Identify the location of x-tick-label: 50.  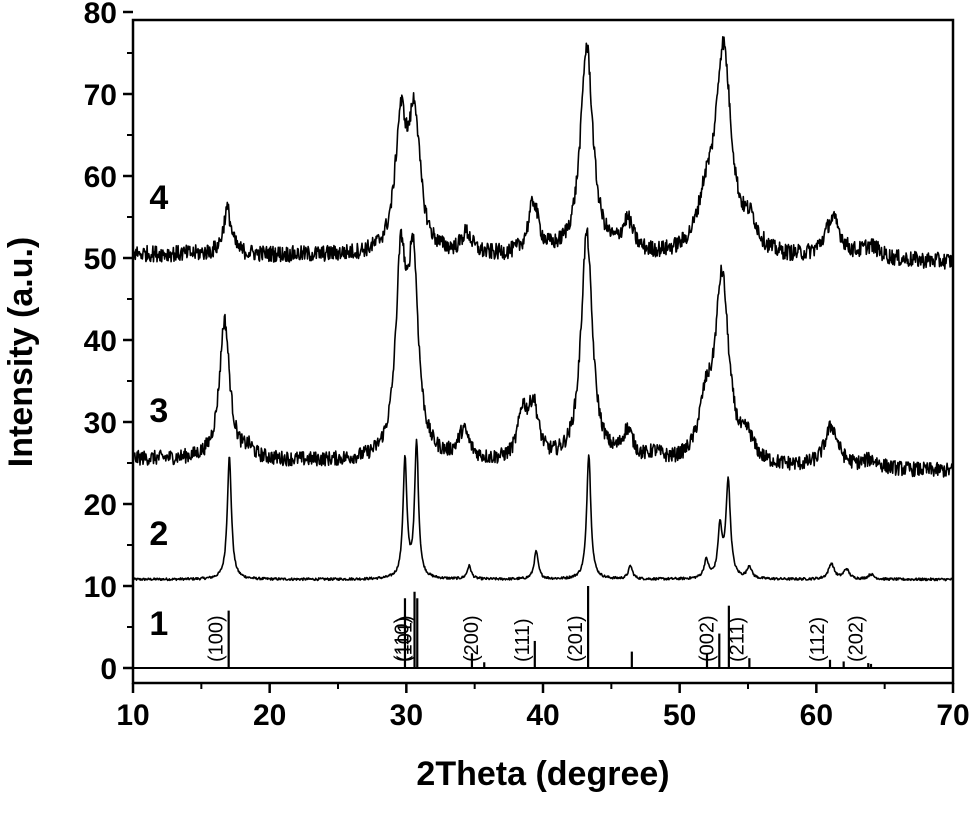
(679, 715).